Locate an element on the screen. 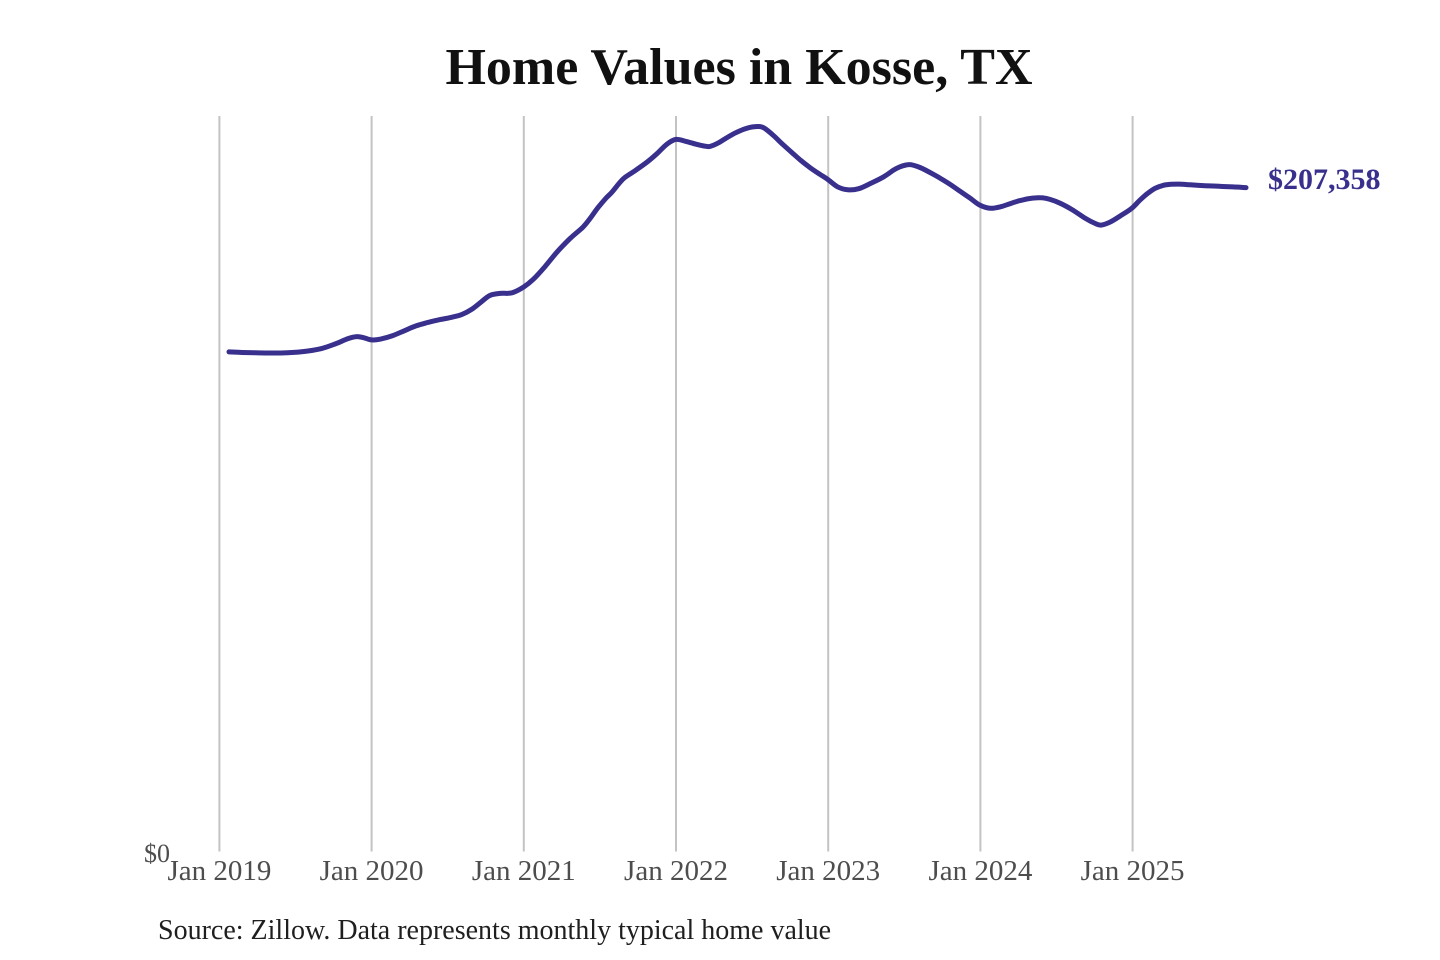 The image size is (1440, 960). svg-text: Jan 2021 is located at coordinates (524, 871).